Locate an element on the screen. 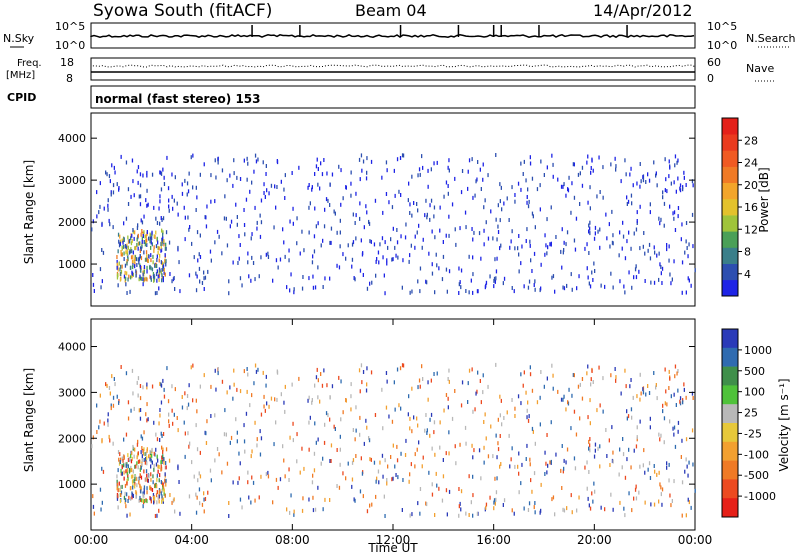 Image resolution: width=800 pixels, height=554 pixels. nave-label: Nave is located at coordinates (760, 68).